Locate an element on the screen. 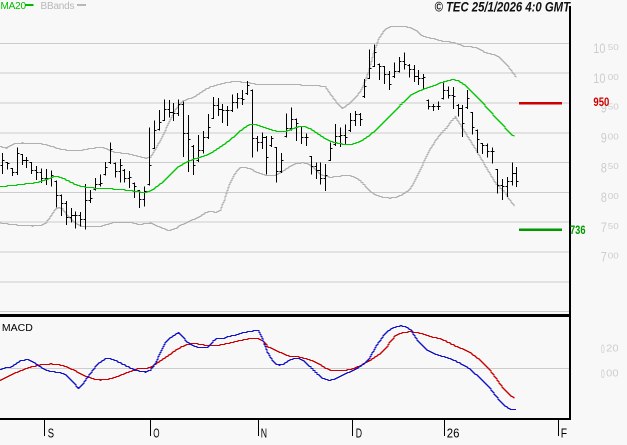  svg-text: O is located at coordinates (156, 433).